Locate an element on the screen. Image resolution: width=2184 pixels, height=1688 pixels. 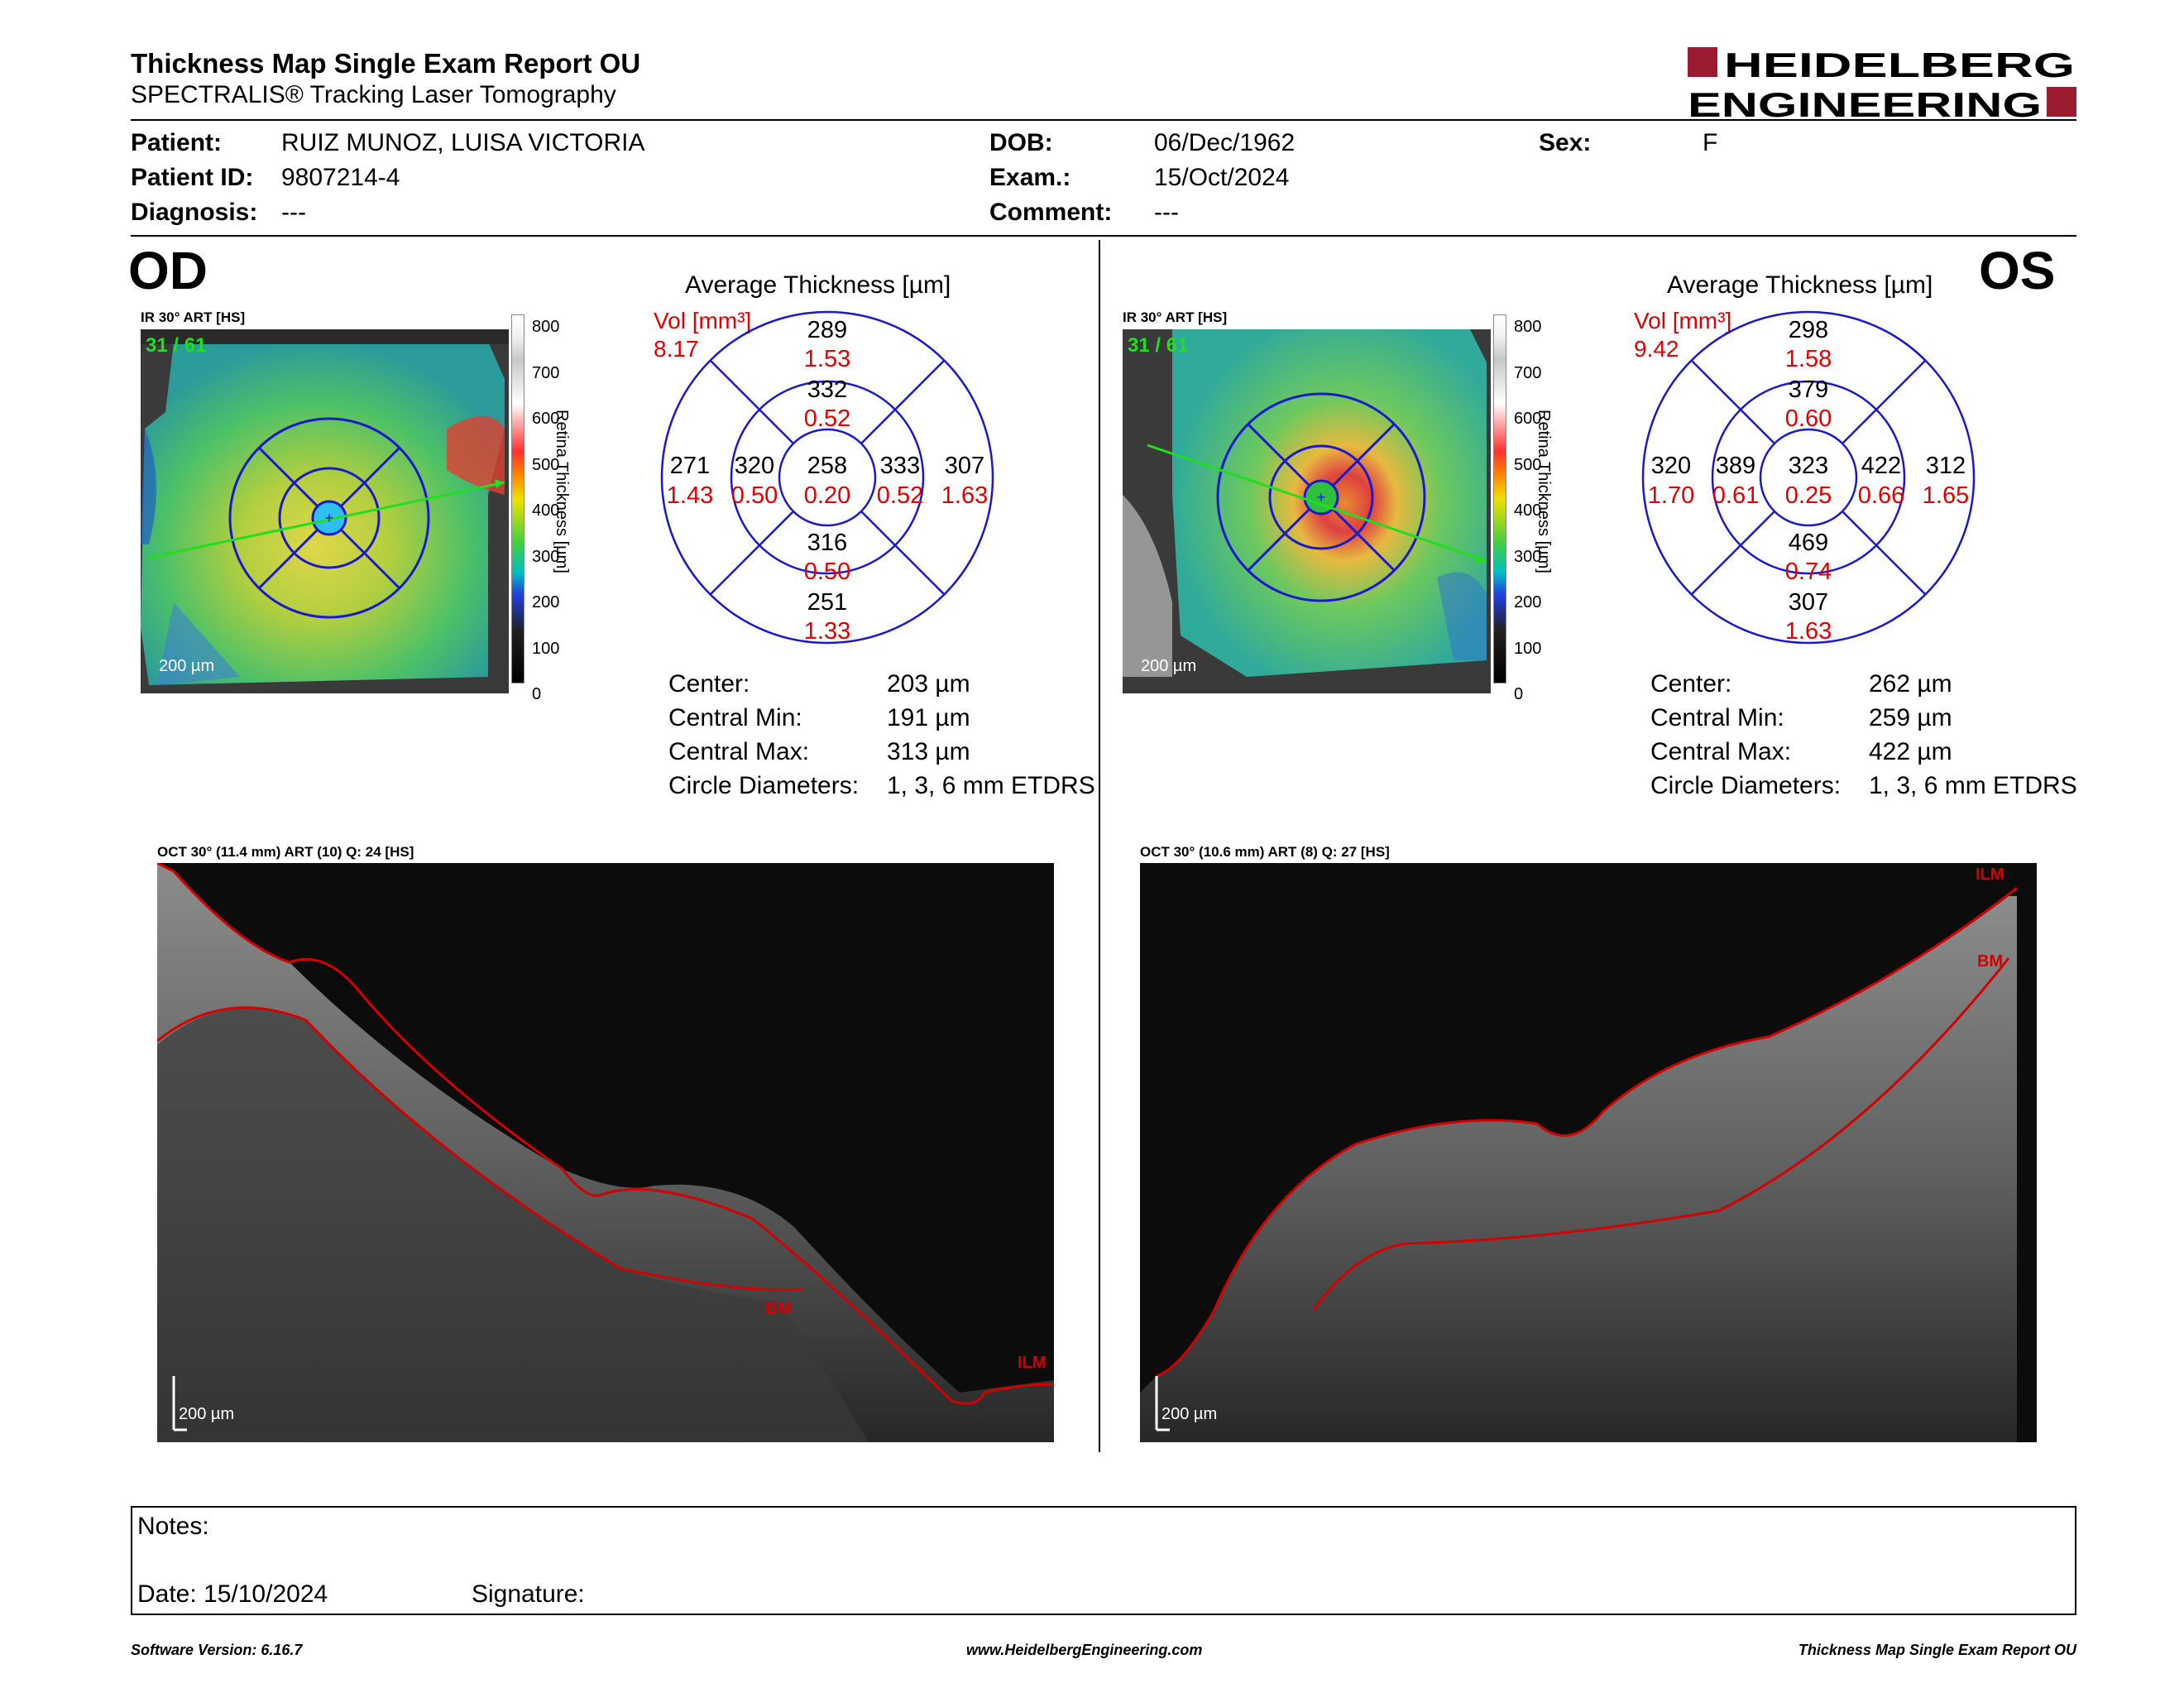
os-inner-left-t: 389 is located at coordinates (1735, 466).